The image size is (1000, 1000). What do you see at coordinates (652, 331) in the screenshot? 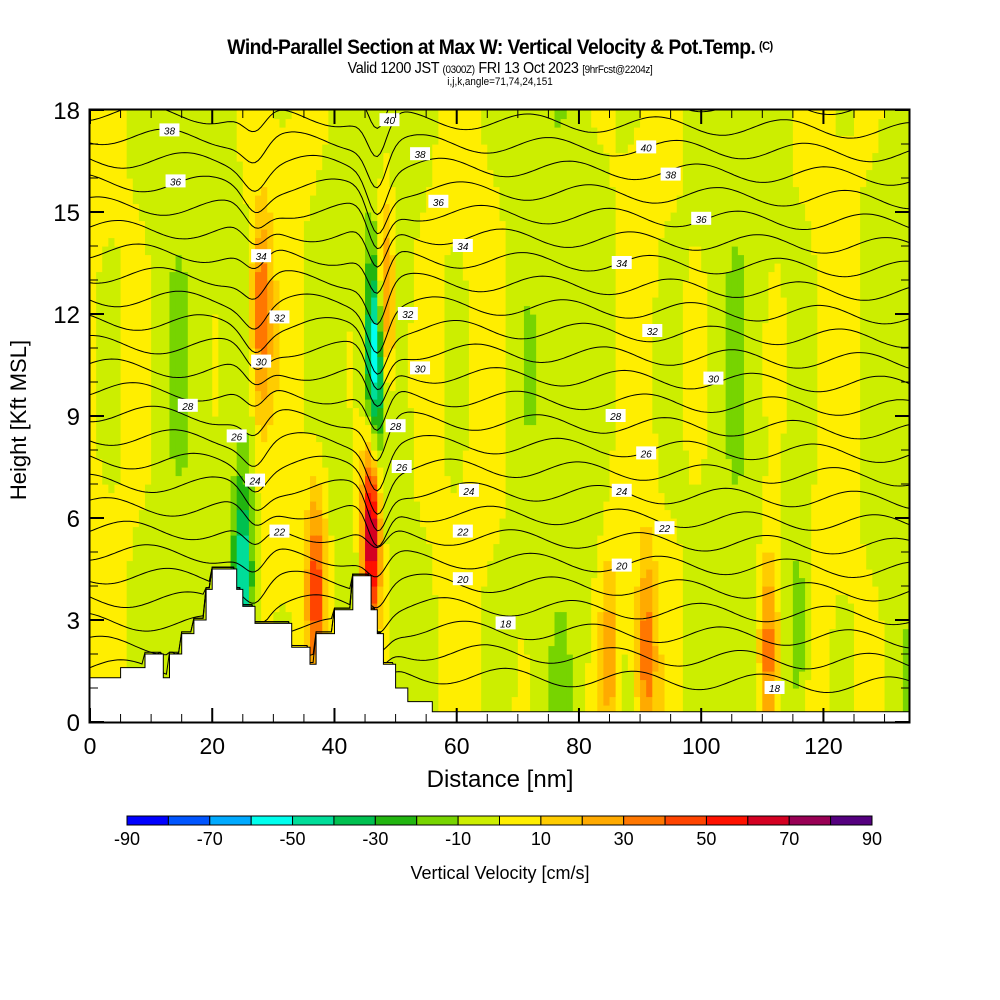
I see `contour-label: 32` at bounding box center [652, 331].